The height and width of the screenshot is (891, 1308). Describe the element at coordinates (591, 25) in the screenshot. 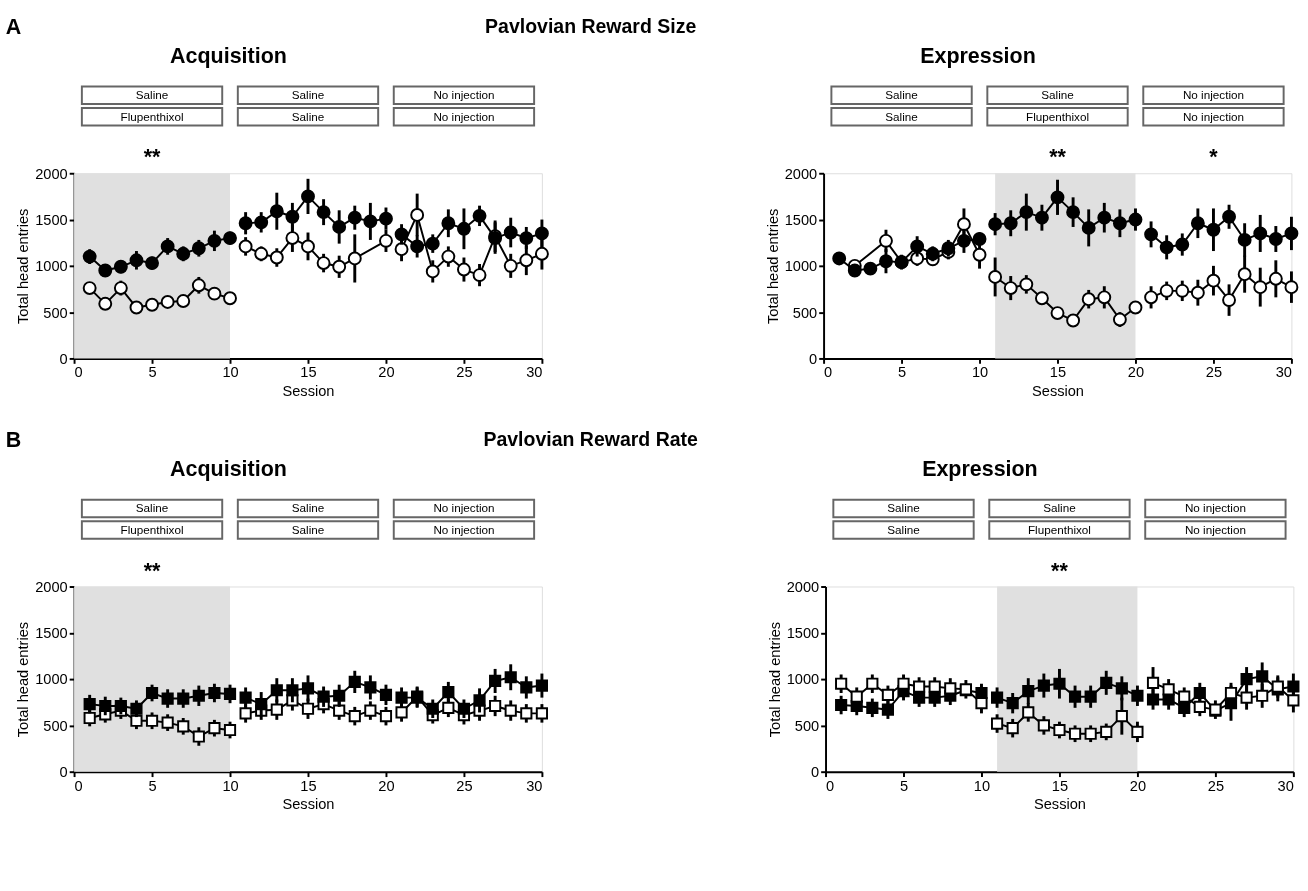

I see `text: Pavlovian Reward Size` at that location.